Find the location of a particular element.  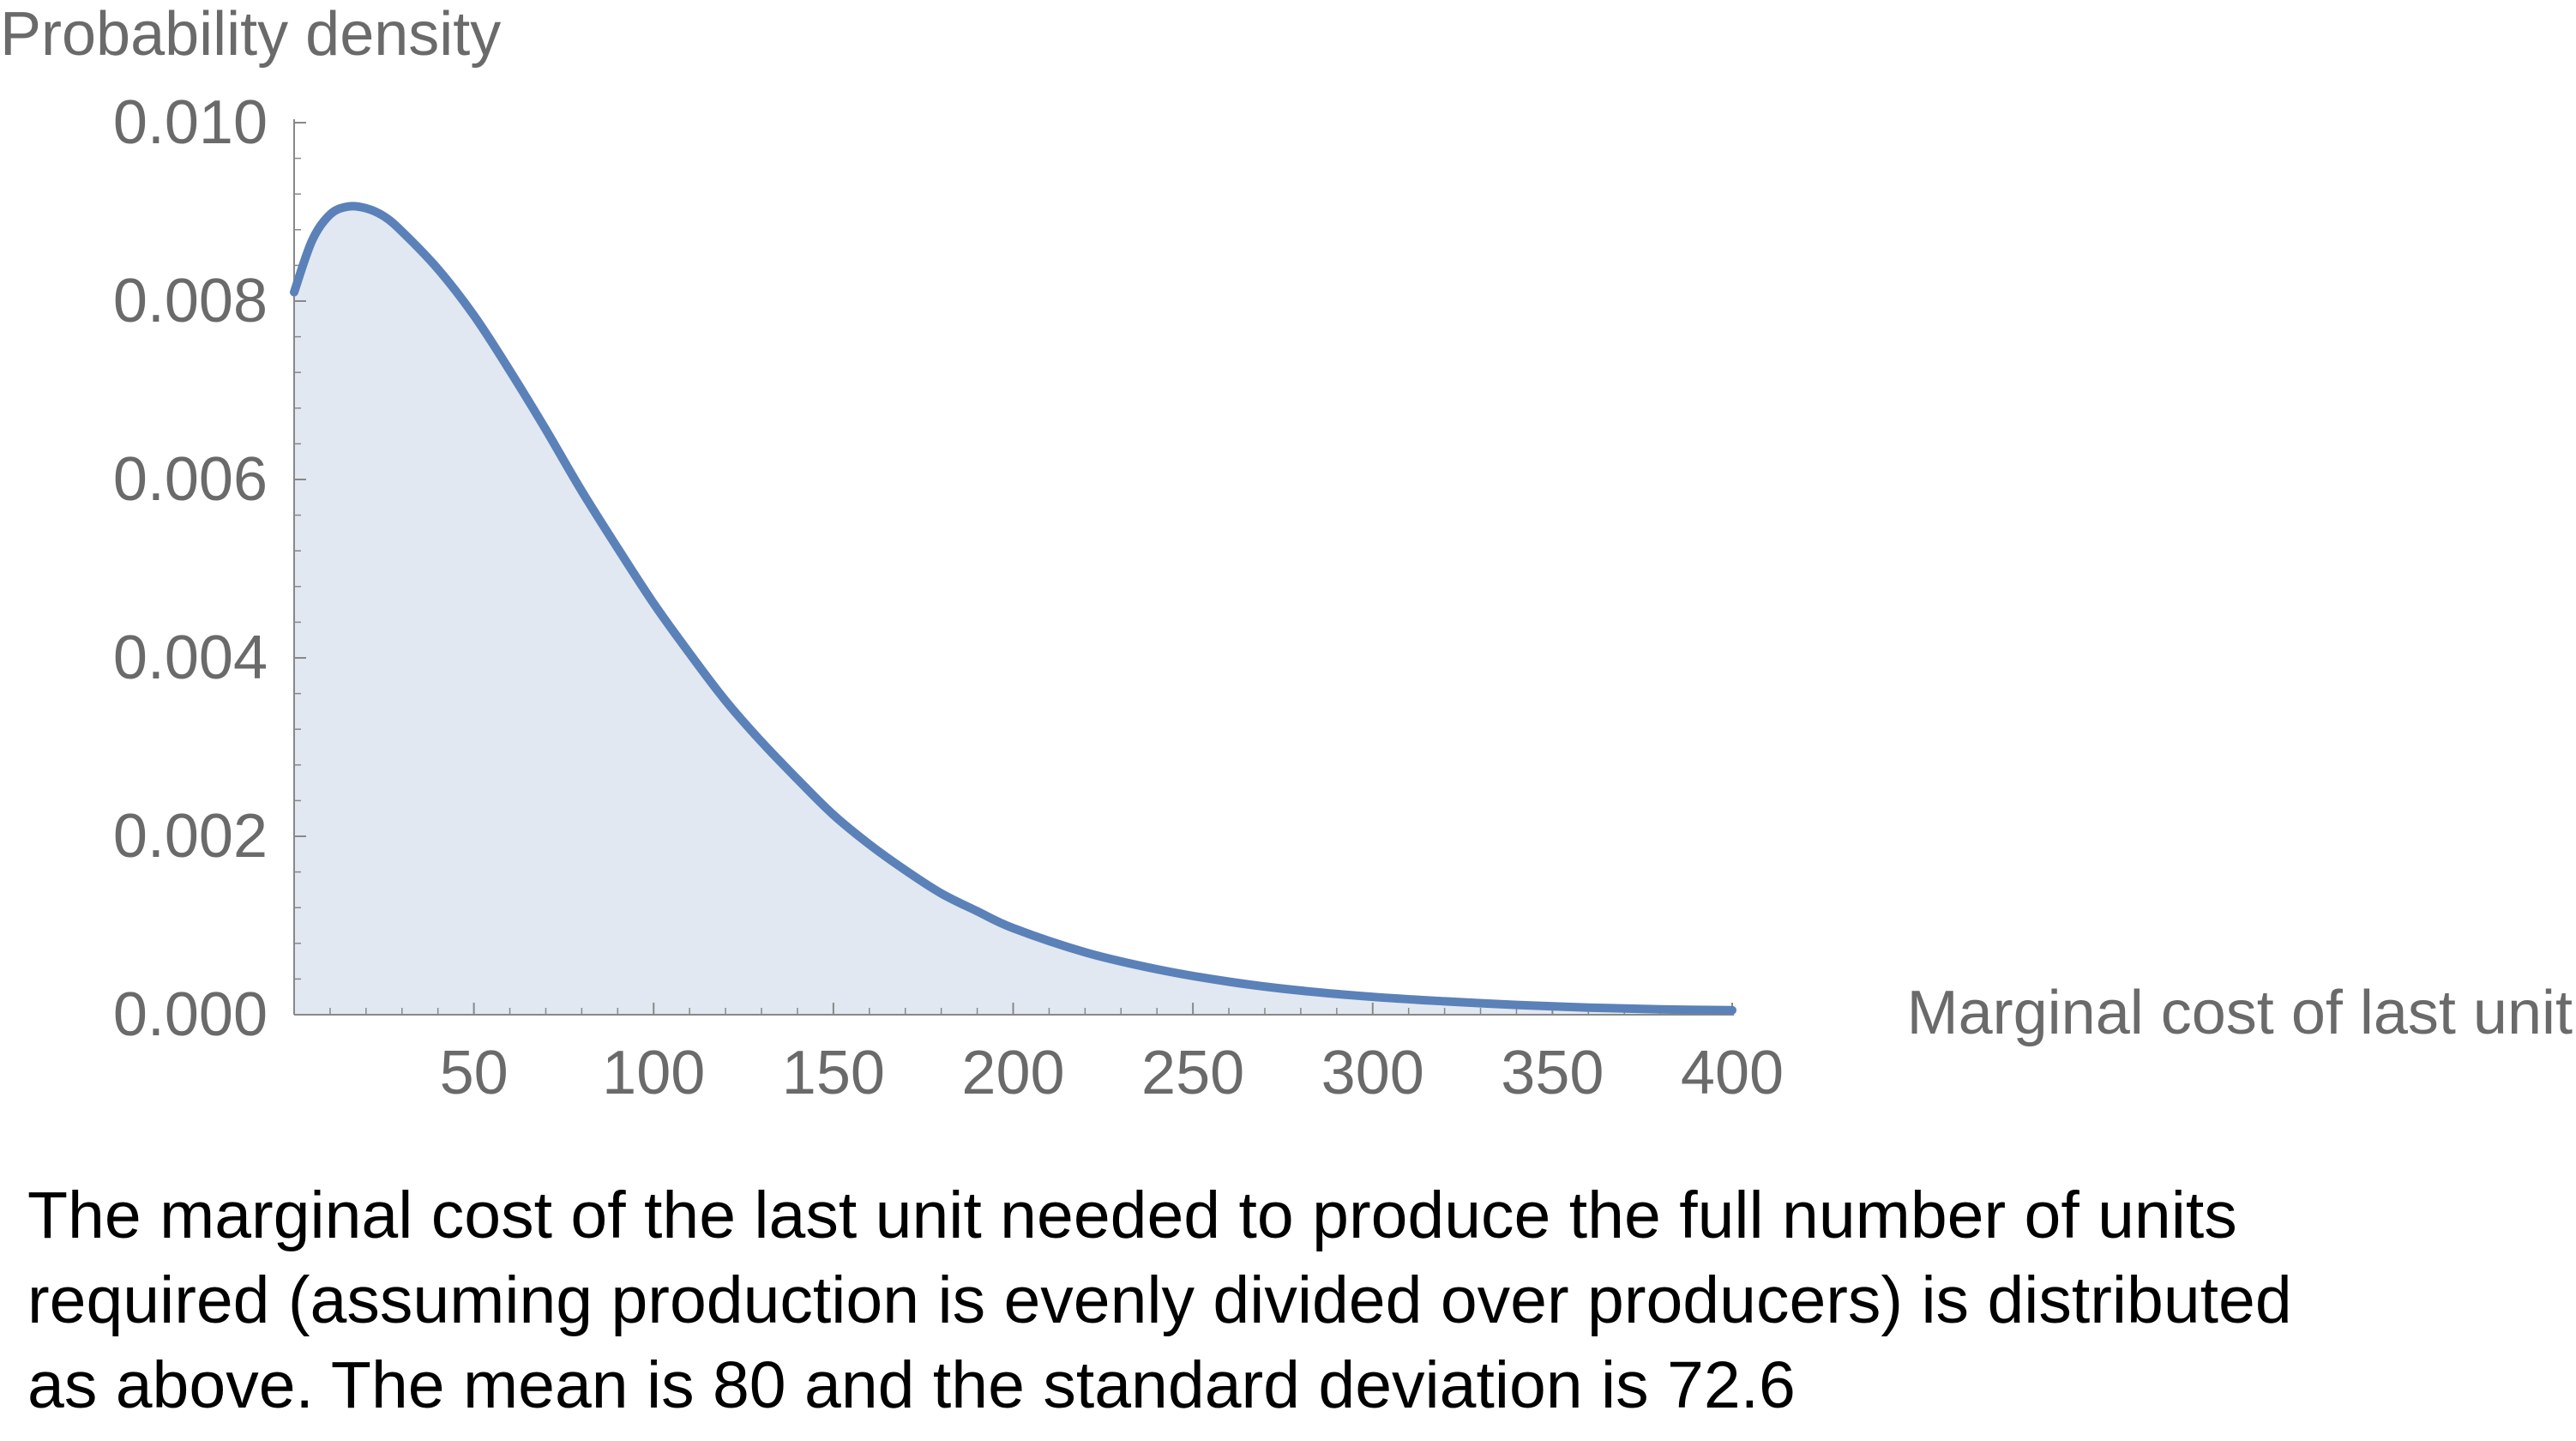

x-tick-label: 350 is located at coordinates (1552, 1073).